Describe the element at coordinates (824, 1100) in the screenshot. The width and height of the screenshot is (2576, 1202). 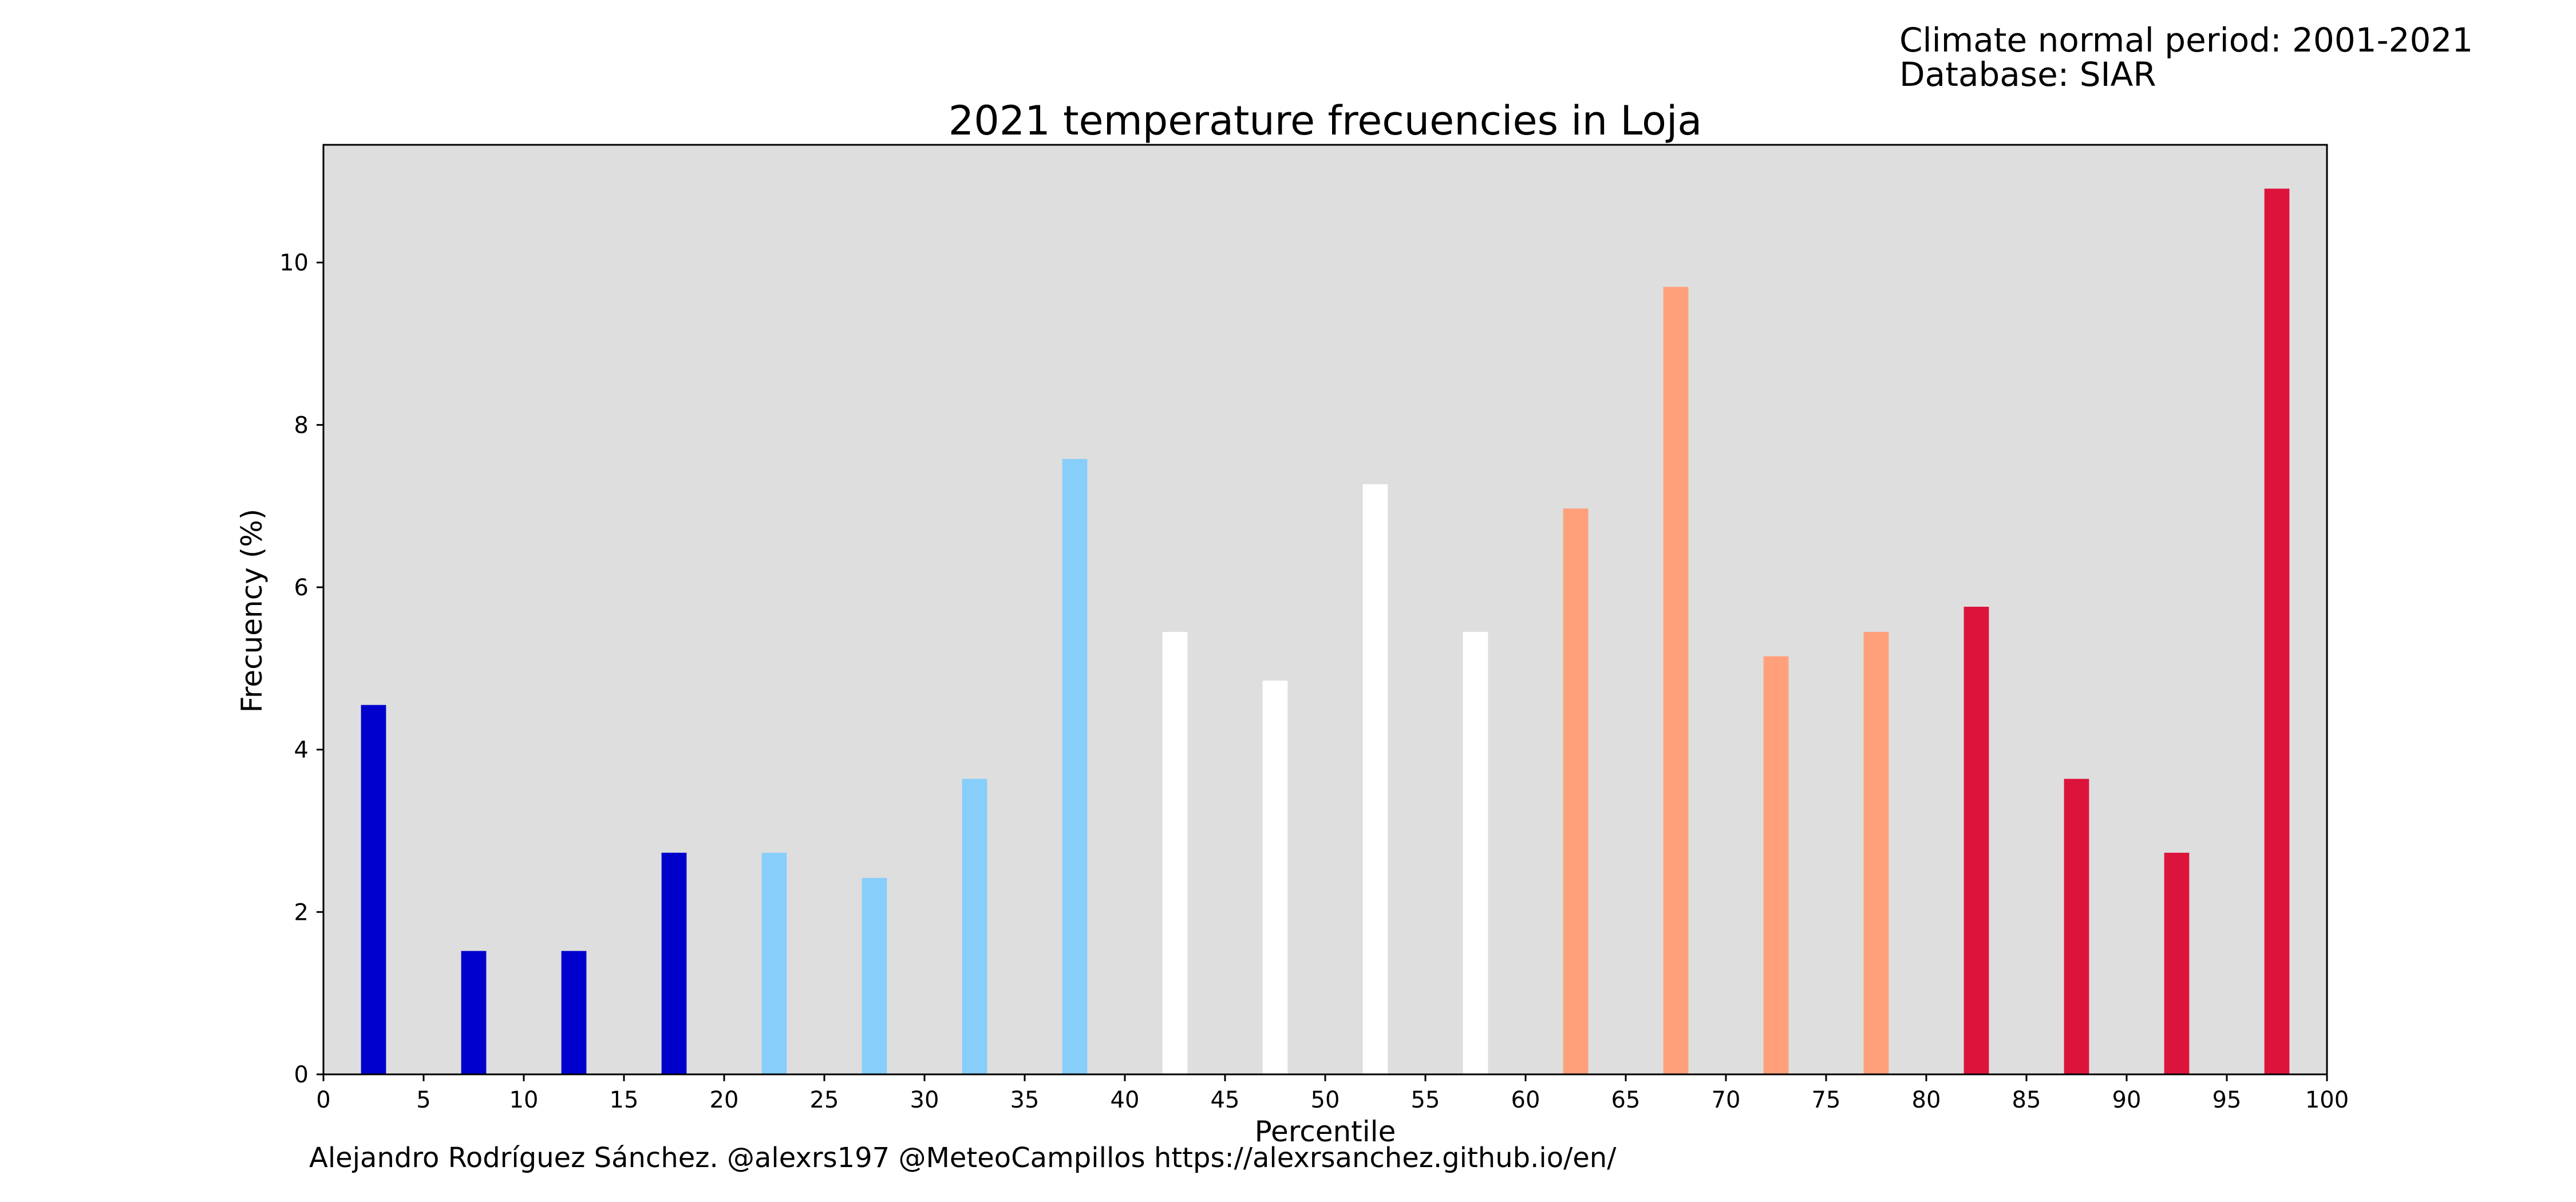
I see `x-tick-label: 25` at that location.